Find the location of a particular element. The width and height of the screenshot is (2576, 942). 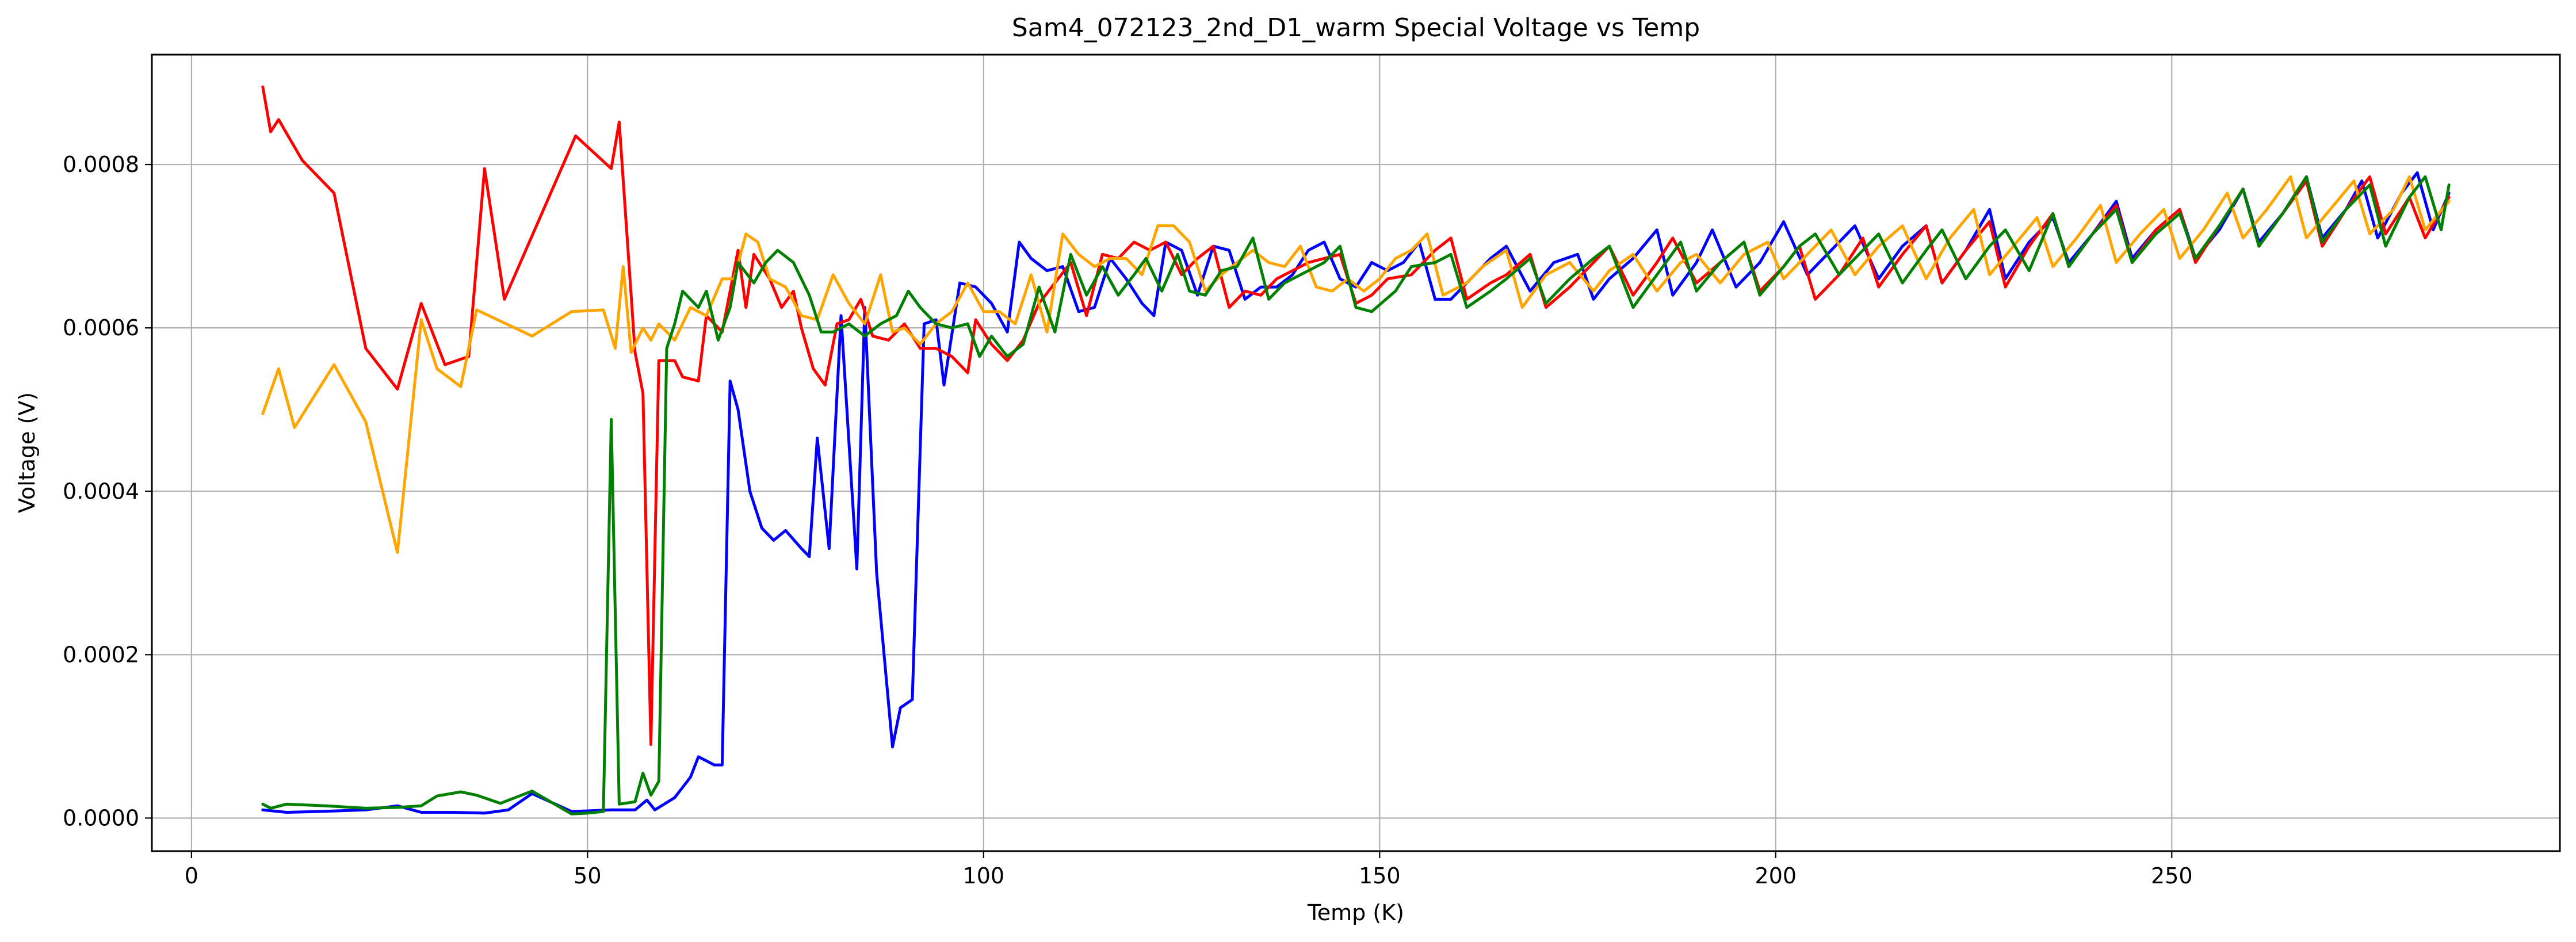

y-tick-label: 0.0006 is located at coordinates (101, 327).